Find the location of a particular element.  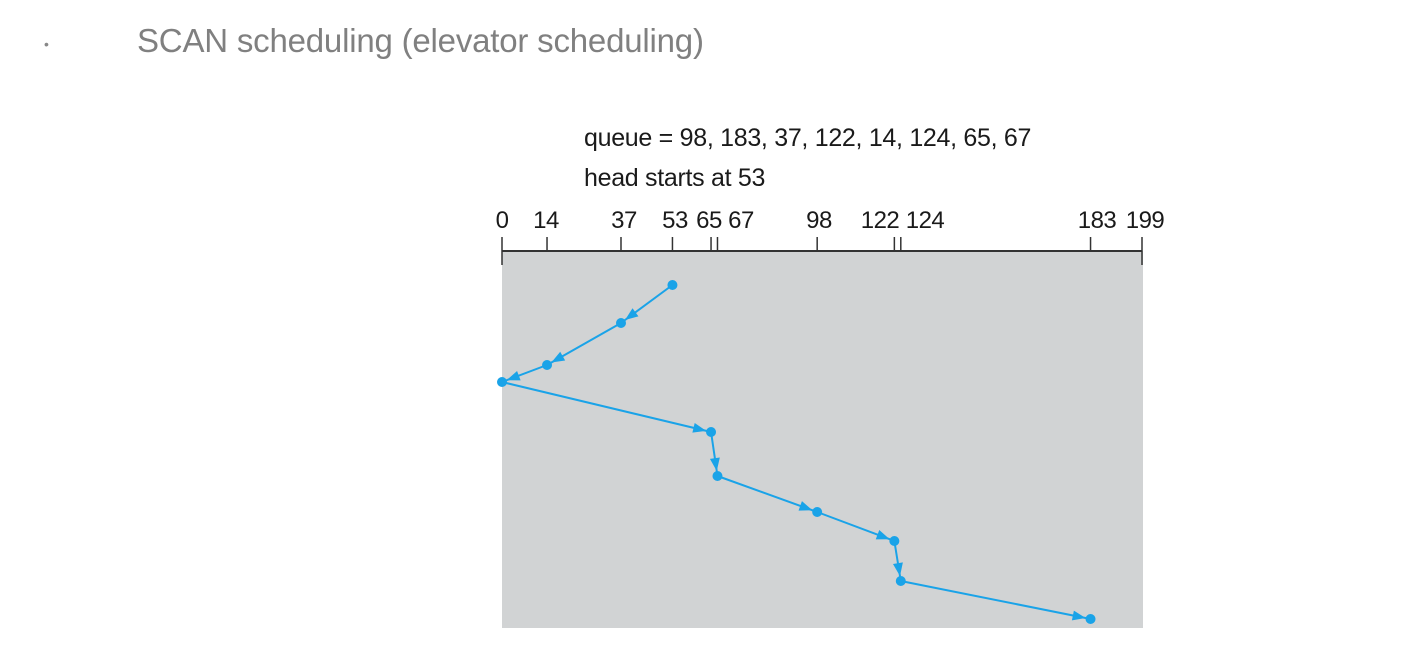

slide-title: SCAN scheduling (elevator scheduling) is located at coordinates (420, 40).